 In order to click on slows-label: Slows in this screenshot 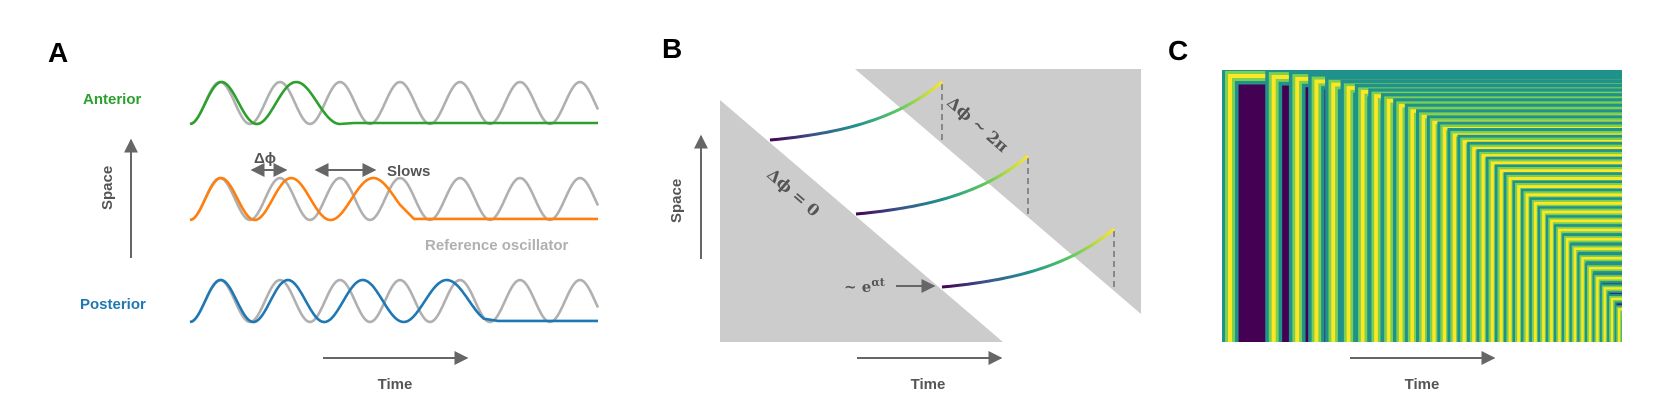, I will do `click(408, 171)`.